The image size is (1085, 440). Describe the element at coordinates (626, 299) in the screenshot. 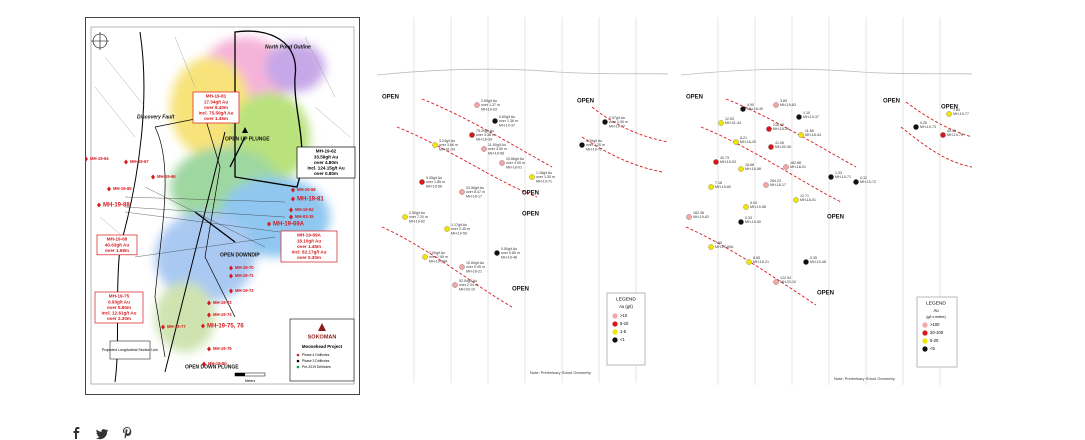

I see `legend-title: LEGEND` at that location.